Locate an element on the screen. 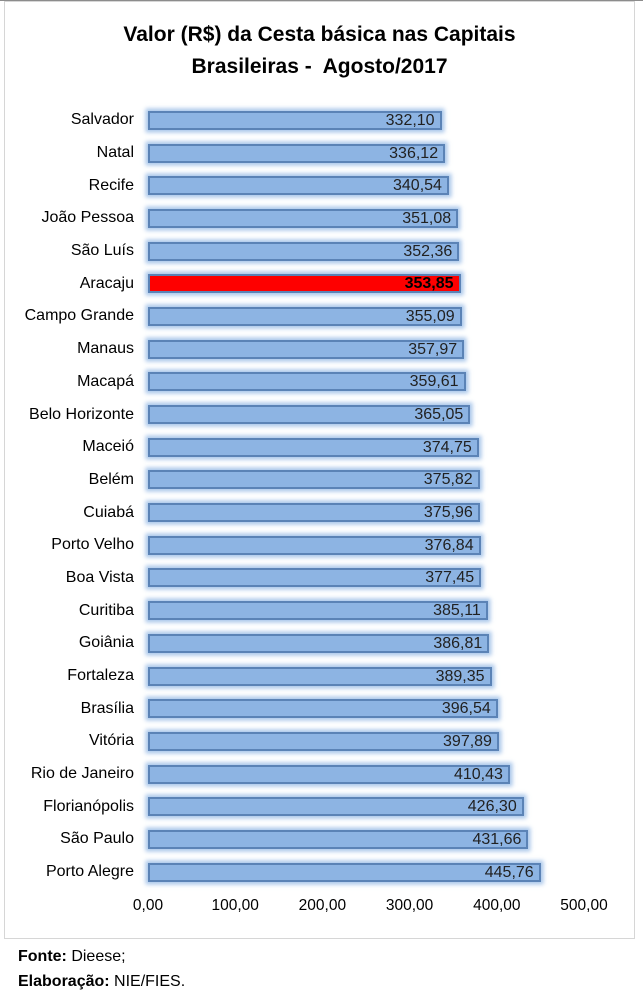 This screenshot has height=1007, width=643. value-label: 431,66 is located at coordinates (497, 839).